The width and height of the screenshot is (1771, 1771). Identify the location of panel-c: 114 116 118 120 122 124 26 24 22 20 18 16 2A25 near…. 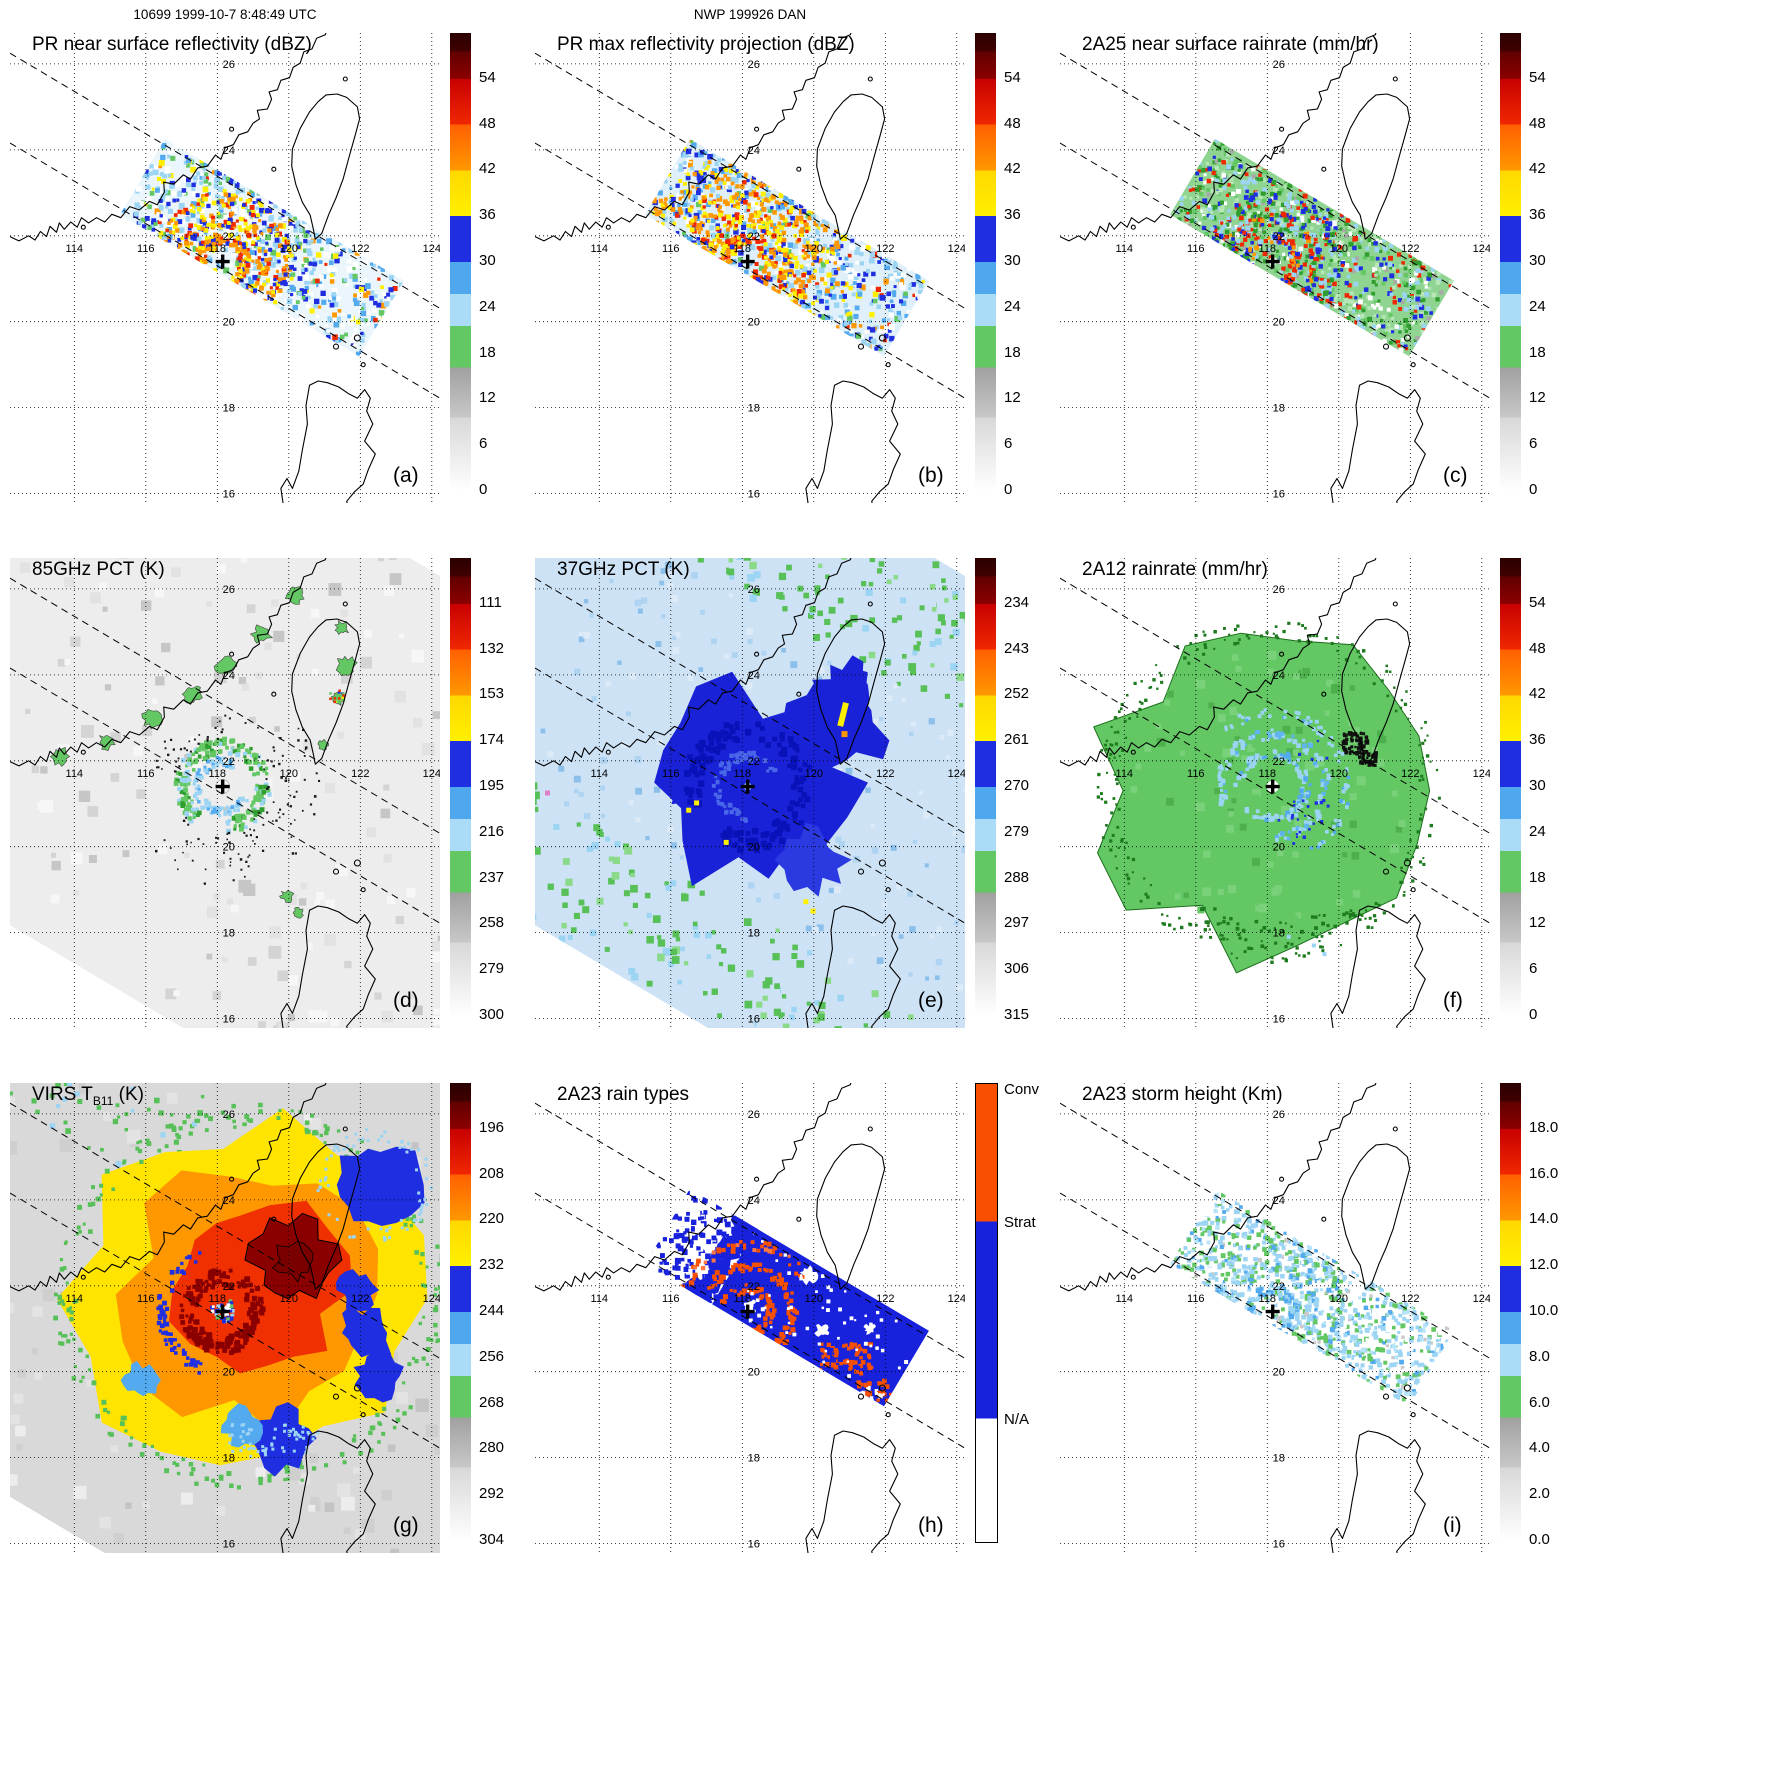
(1322, 289).